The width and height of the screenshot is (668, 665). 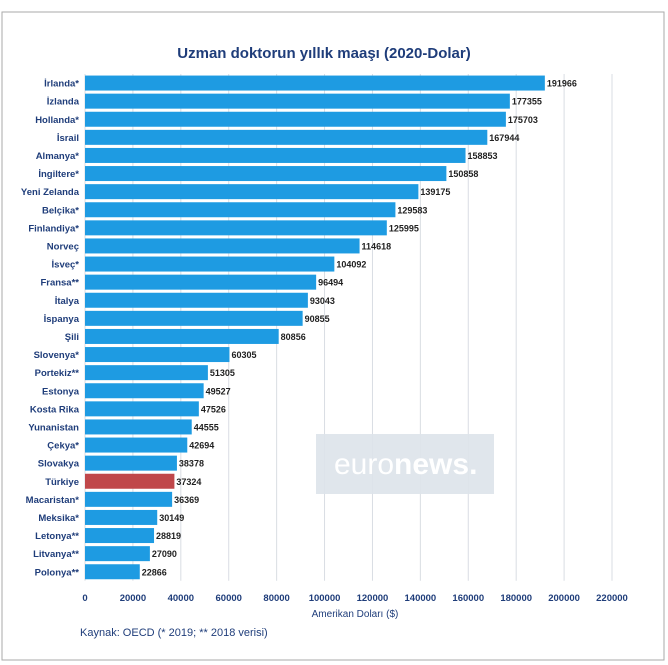 I want to click on euronews-logo: euronews., so click(x=405, y=464).